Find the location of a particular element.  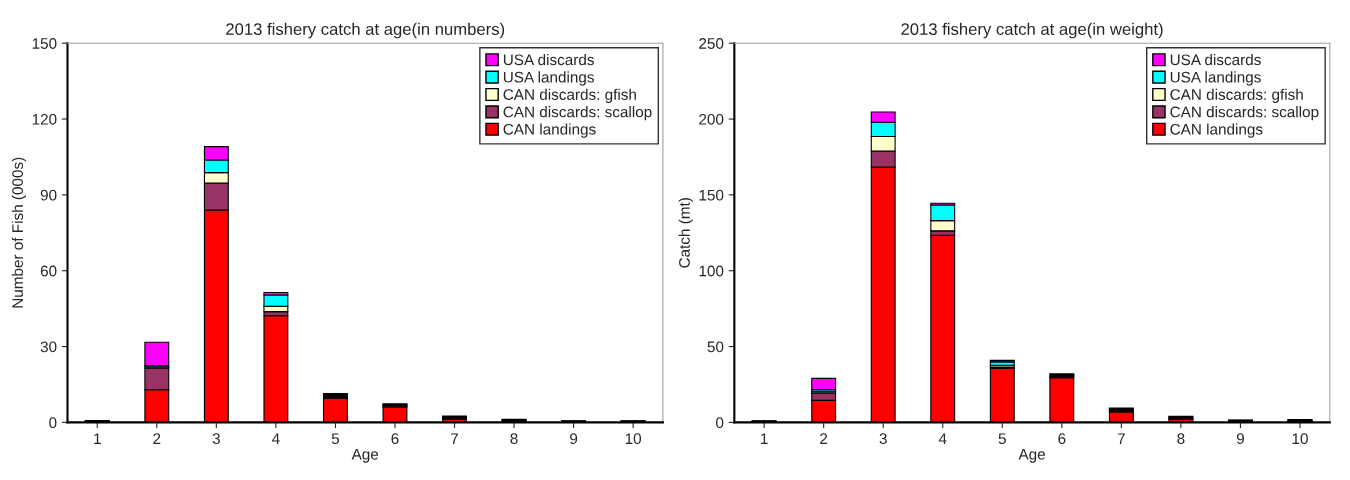

y-tick-label: 100 is located at coordinates (711, 271).